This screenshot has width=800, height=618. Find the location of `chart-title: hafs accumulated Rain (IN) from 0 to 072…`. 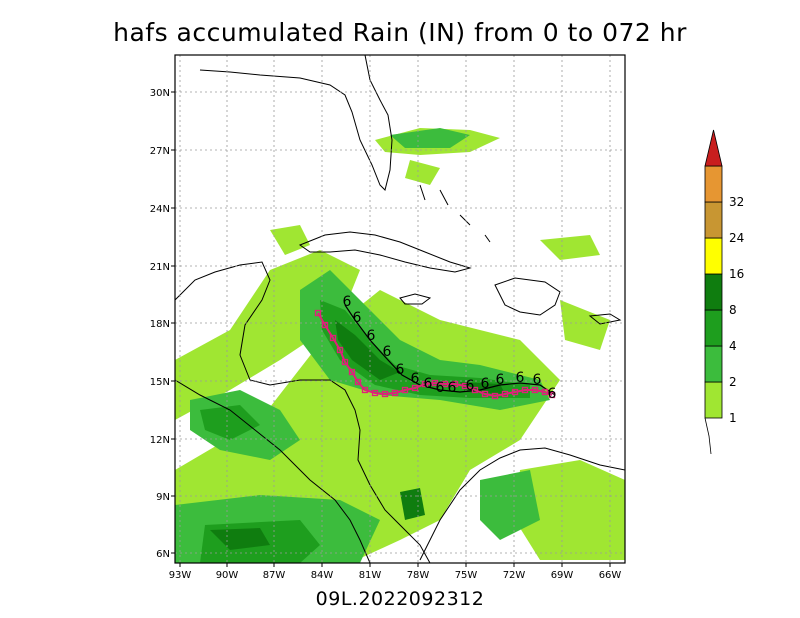

chart-title: hafs accumulated Rain (IN) from 0 to 072… is located at coordinates (400, 32).